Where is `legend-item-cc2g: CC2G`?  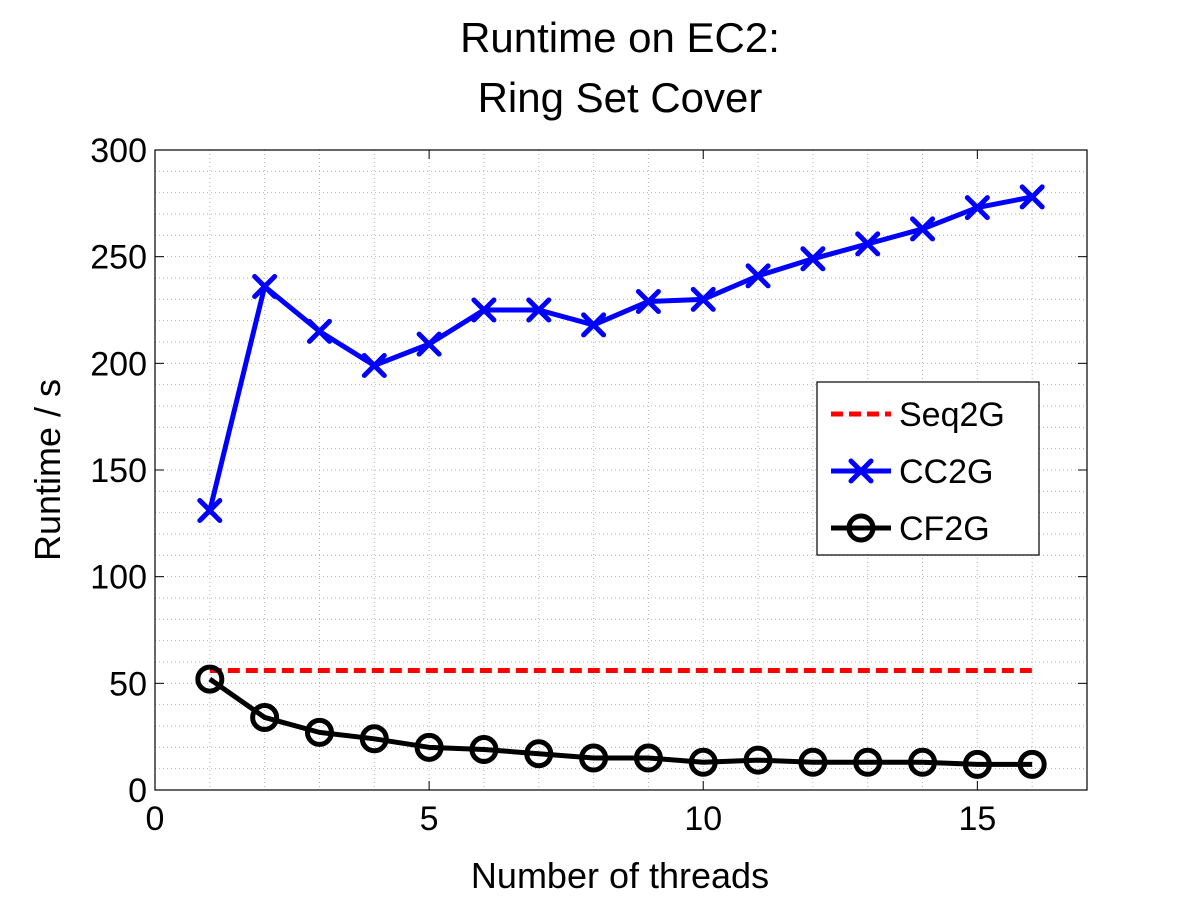
legend-item-cc2g: CC2G is located at coordinates (912, 472).